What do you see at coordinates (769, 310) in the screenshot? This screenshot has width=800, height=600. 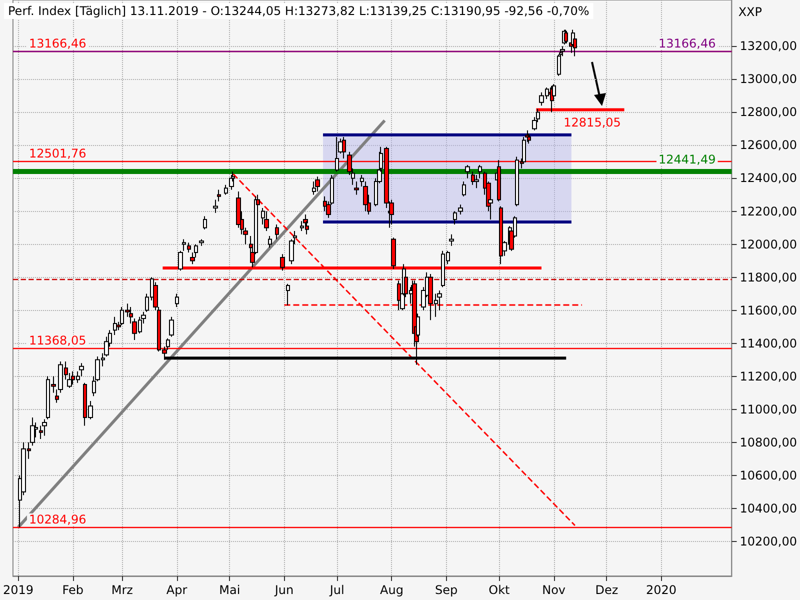 I see `y-tick-label: 11600,00` at bounding box center [769, 310].